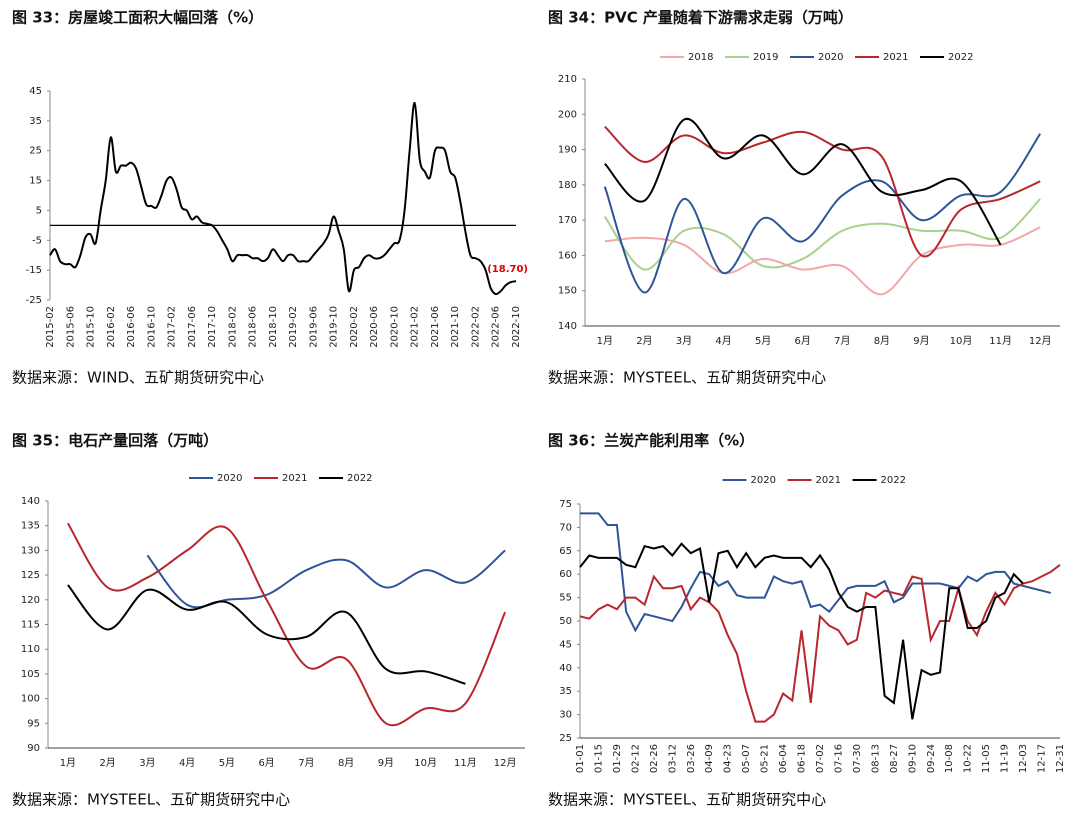 The height and width of the screenshot is (820, 1080). What do you see at coordinates (91, 327) in the screenshot?
I see `x-tick-label: 2015-10` at bounding box center [91, 327].